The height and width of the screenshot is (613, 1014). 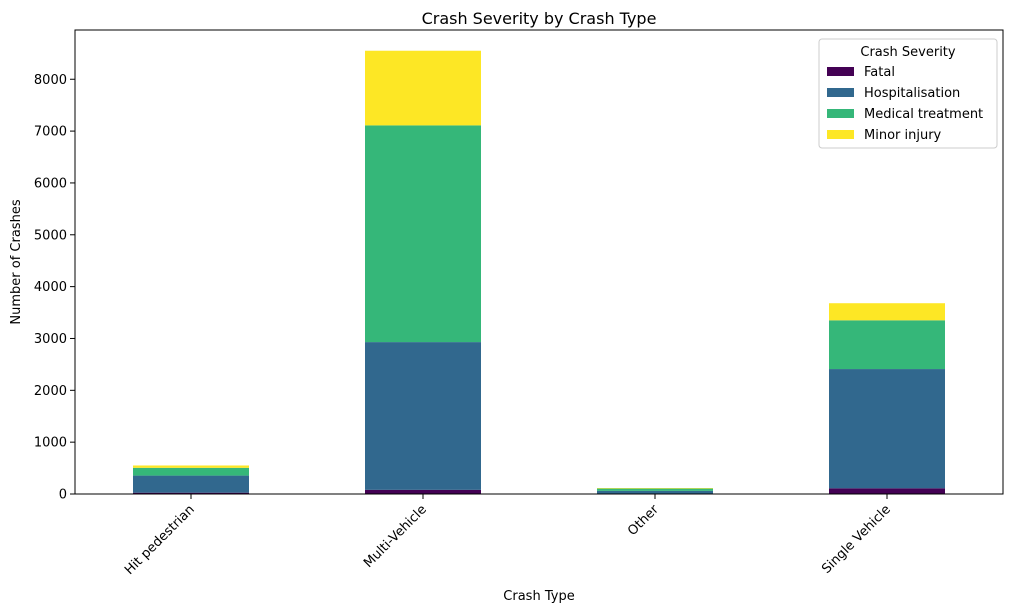 I want to click on x-tick-label: Single Vehicle, so click(x=856, y=539).